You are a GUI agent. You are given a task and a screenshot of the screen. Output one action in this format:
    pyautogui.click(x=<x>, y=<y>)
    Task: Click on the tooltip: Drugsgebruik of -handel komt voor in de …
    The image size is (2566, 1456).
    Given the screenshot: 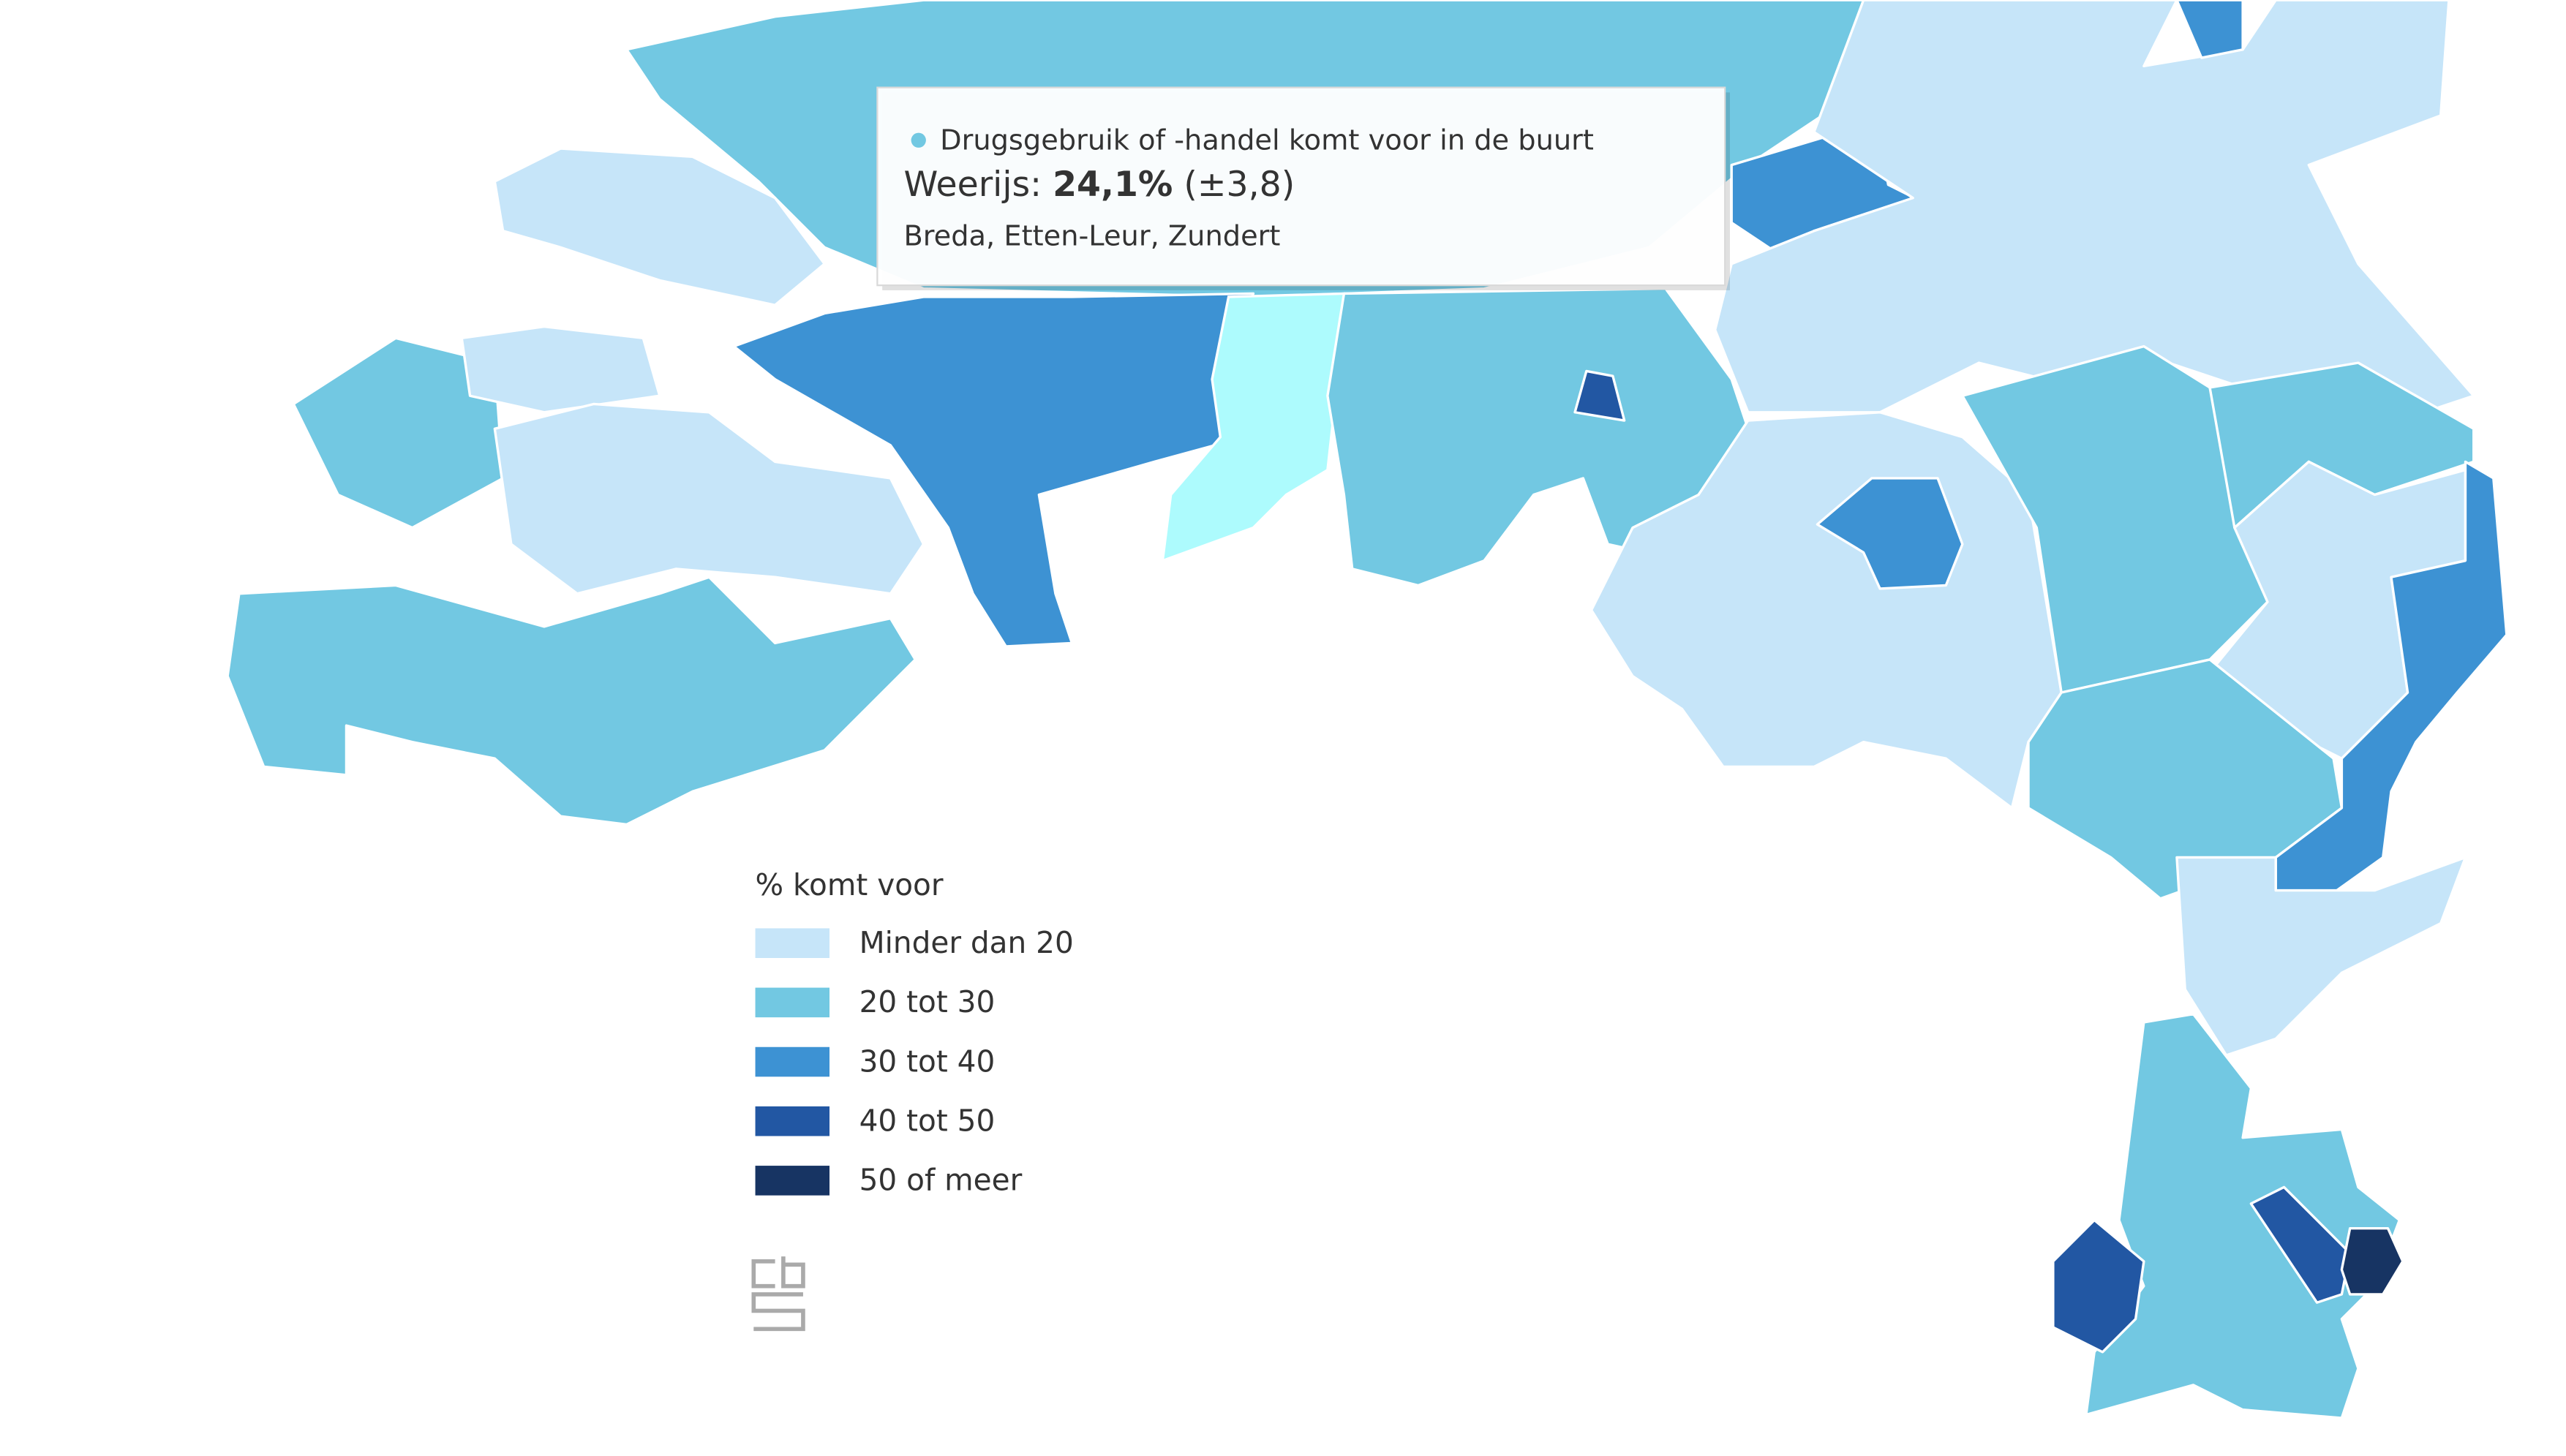 What is the action you would take?
    pyautogui.click(x=1303, y=188)
    